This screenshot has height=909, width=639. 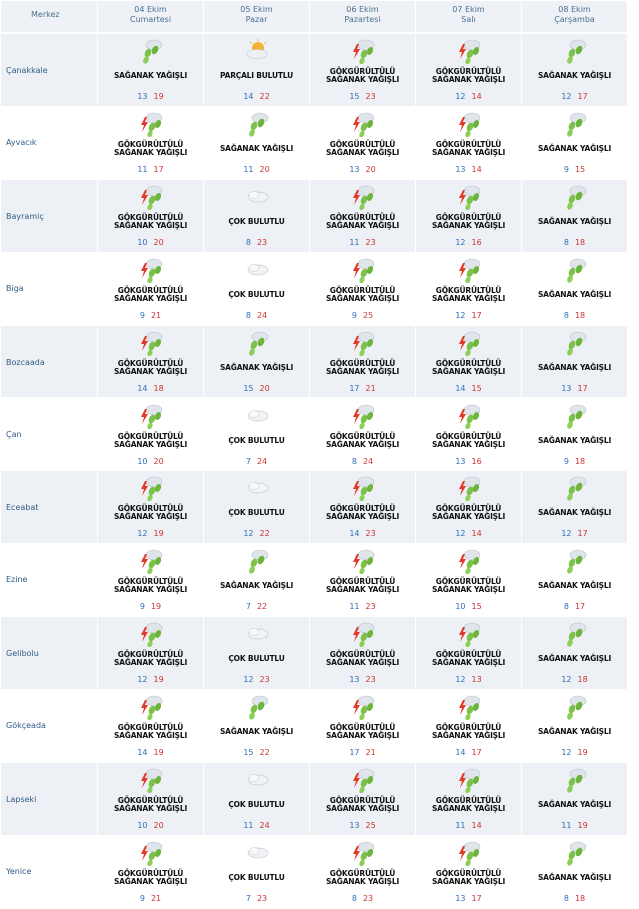 I want to click on city-name: Biga, so click(x=15, y=288).